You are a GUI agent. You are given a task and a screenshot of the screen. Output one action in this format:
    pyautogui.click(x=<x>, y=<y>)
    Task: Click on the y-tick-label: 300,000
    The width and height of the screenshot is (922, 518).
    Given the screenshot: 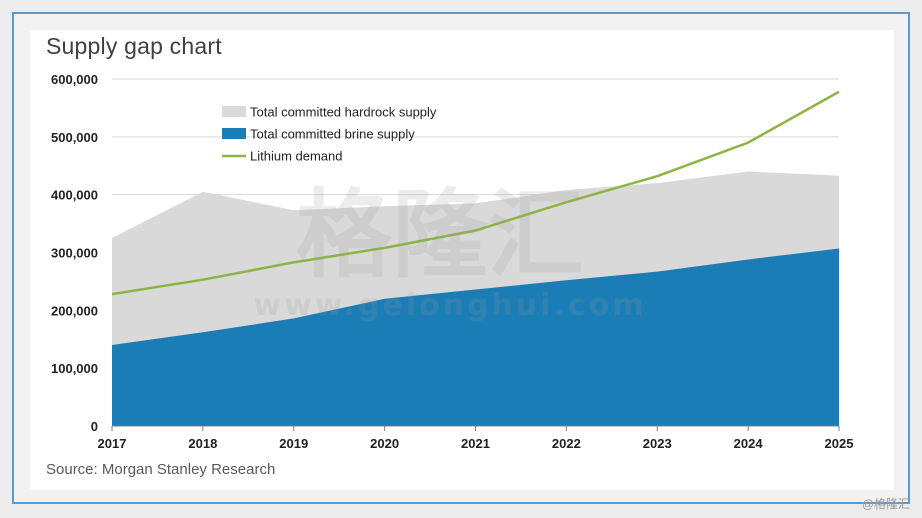 What is the action you would take?
    pyautogui.click(x=74, y=253)
    